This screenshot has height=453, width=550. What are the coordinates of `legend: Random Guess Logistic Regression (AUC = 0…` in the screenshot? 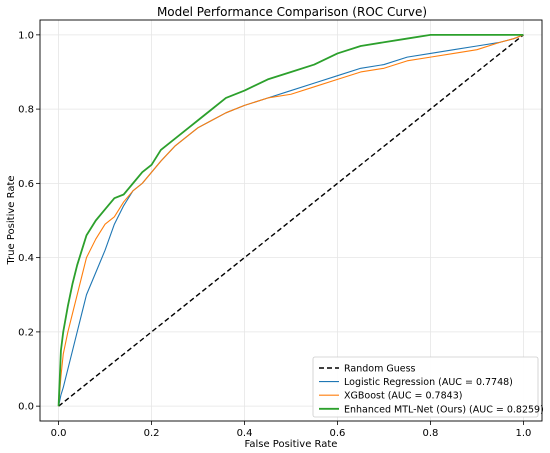 It's located at (428, 387).